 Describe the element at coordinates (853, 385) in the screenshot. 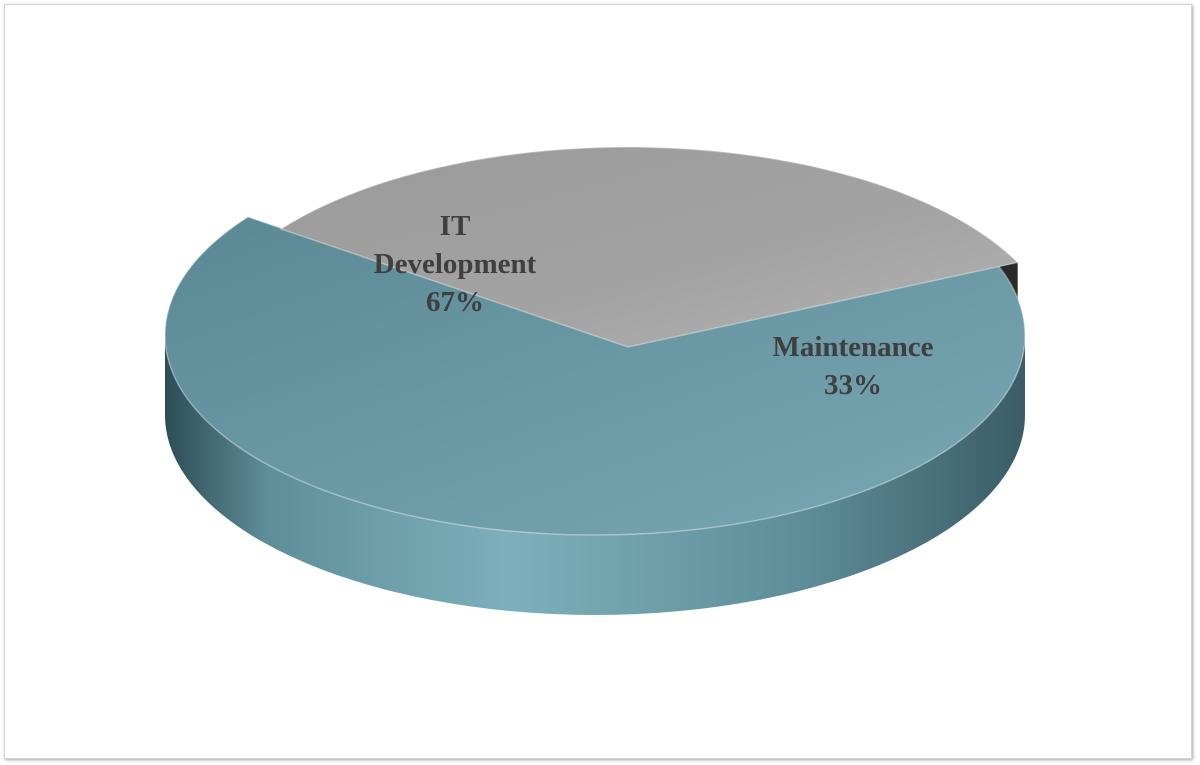

I see `pie-slice-value-label: 33%` at that location.